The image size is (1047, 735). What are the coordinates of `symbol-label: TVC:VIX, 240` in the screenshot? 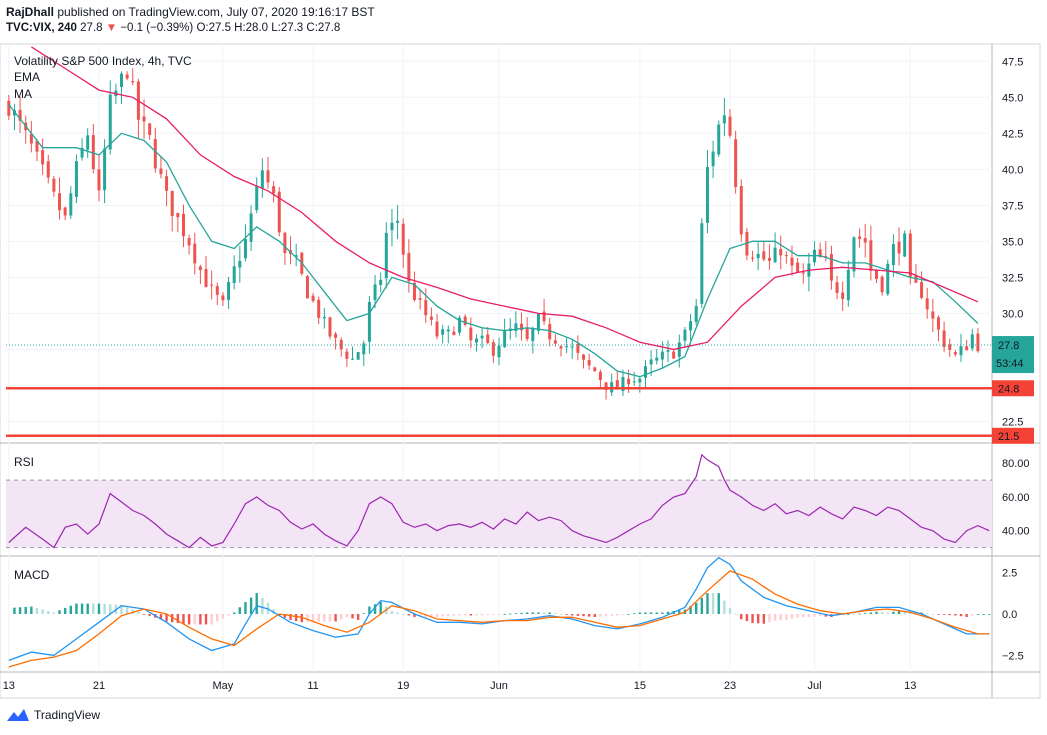 It's located at (41, 28).